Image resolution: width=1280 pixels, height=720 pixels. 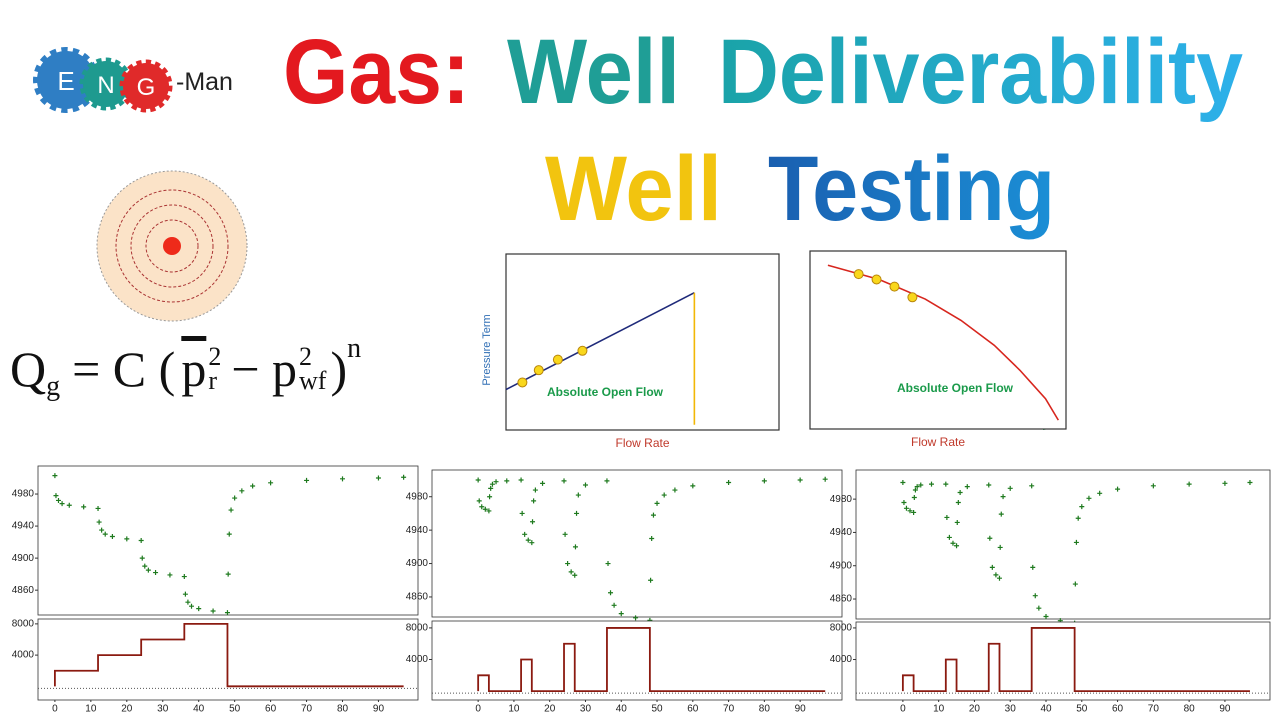 What do you see at coordinates (55, 709) in the screenshot?
I see `x-tick-label: 0` at bounding box center [55, 709].